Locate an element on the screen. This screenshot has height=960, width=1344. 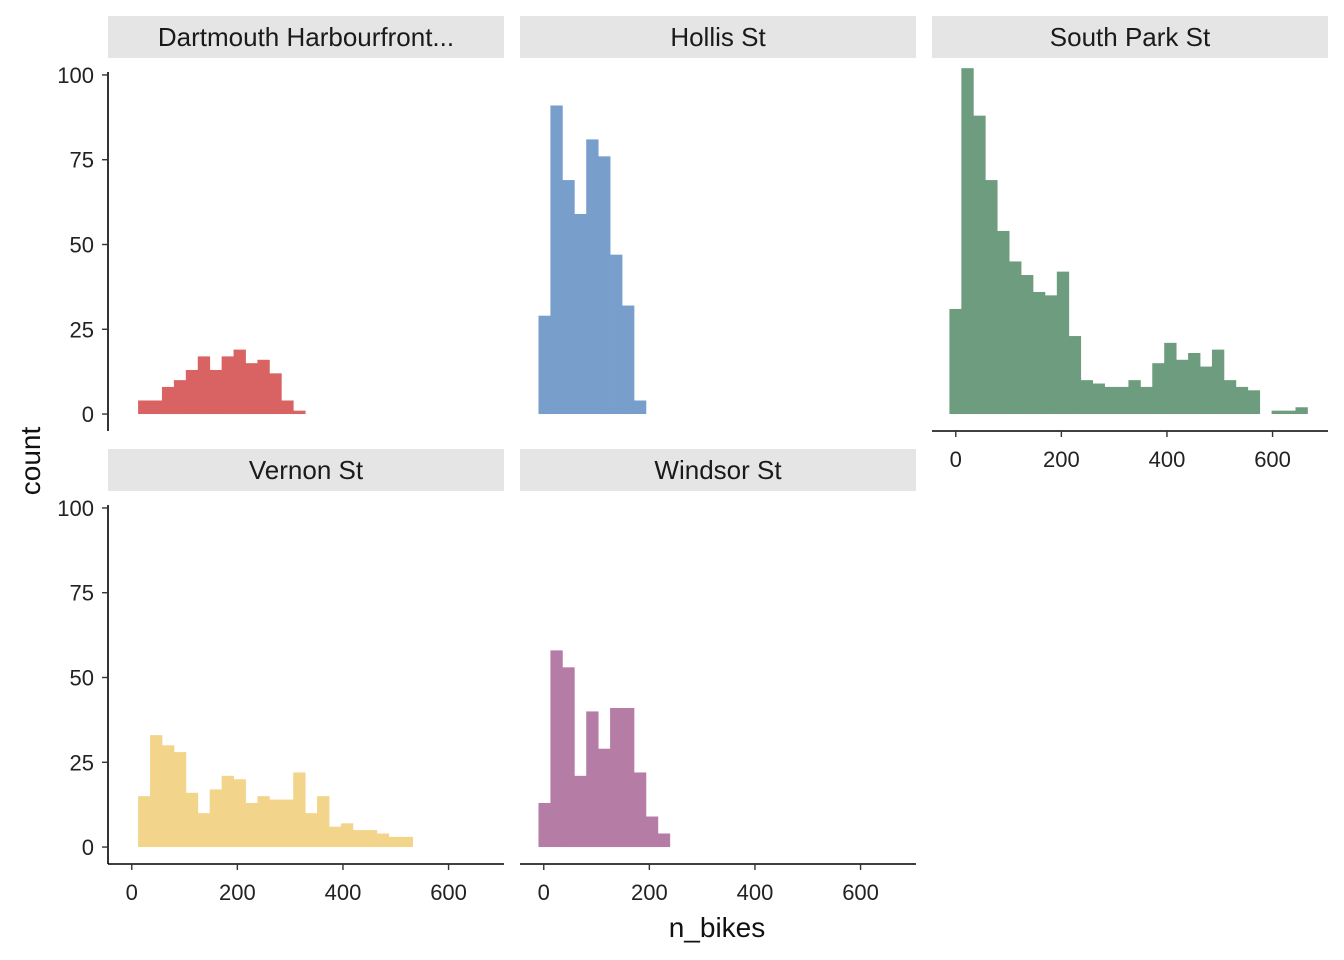
facet-strip-label: Vernon St is located at coordinates (306, 470).